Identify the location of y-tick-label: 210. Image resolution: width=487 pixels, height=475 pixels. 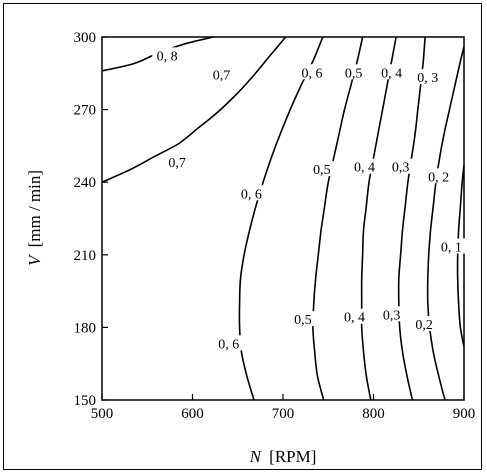
(85, 256).